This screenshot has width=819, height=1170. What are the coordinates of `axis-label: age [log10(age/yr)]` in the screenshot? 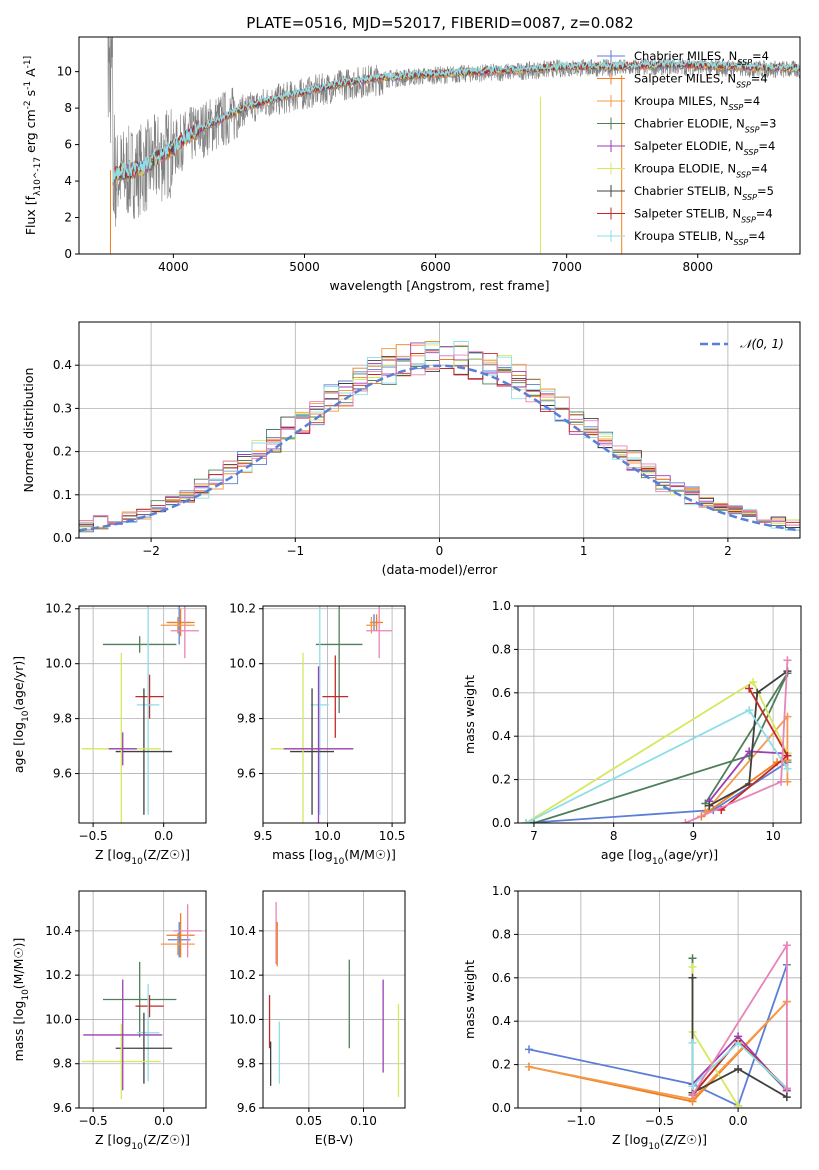 It's located at (659, 857).